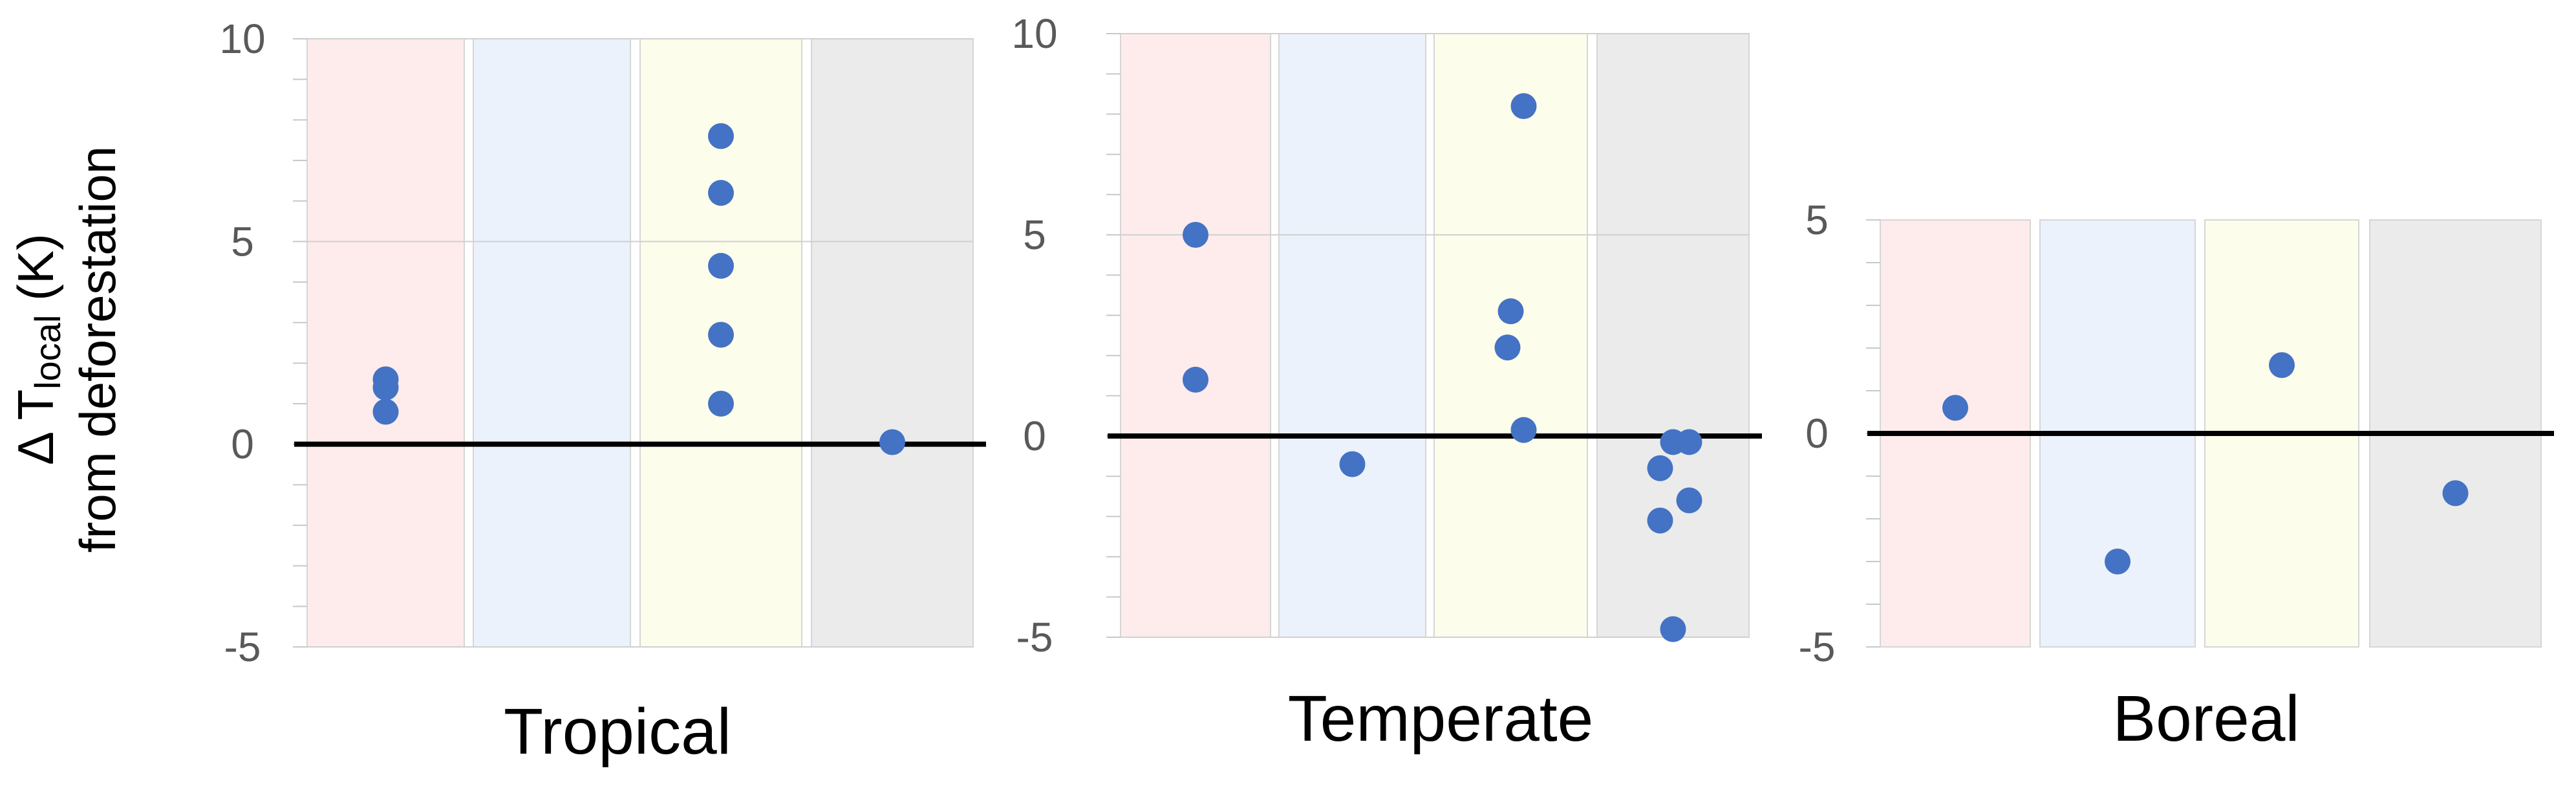  I want to click on x-axis-label: Temperate, so click(1440, 718).